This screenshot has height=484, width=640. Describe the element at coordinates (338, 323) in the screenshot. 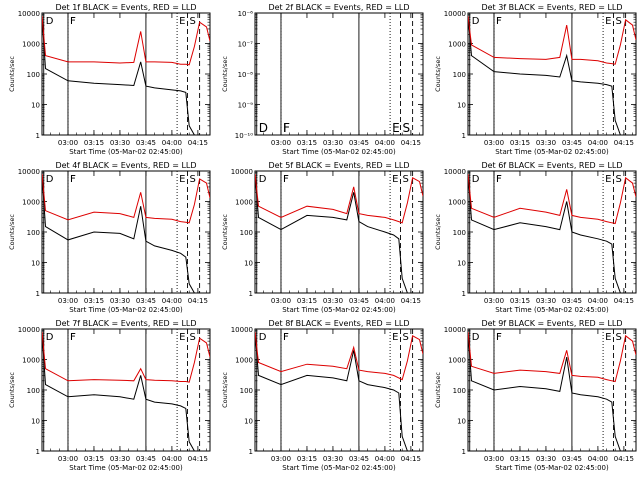

I see `panel-title: Det 8f BLACK = Events, RED = LLD` at that location.